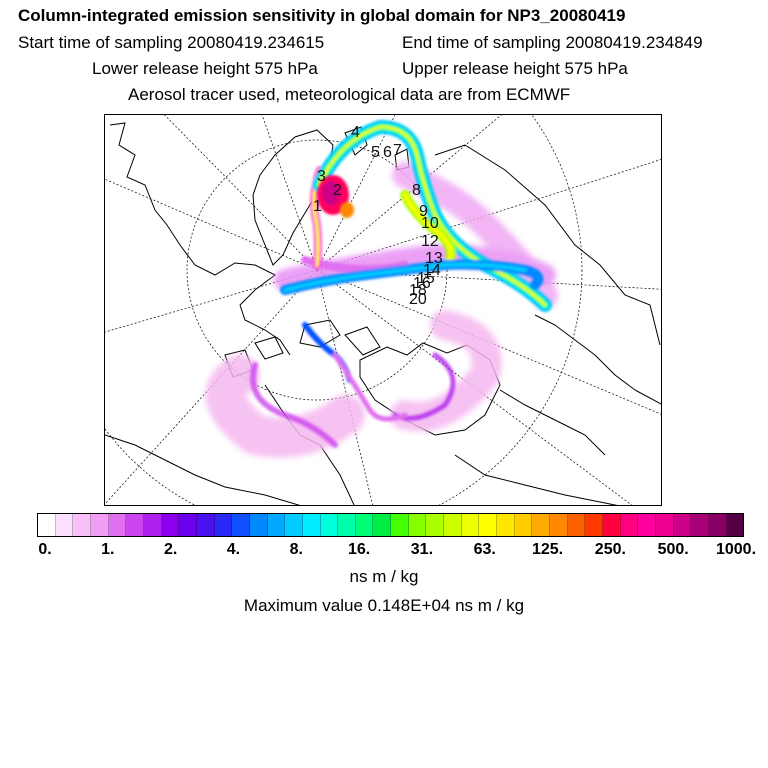 The image size is (768, 768). Describe the element at coordinates (422, 549) in the screenshot. I see `colorbar-tick-label: 31.` at that location.